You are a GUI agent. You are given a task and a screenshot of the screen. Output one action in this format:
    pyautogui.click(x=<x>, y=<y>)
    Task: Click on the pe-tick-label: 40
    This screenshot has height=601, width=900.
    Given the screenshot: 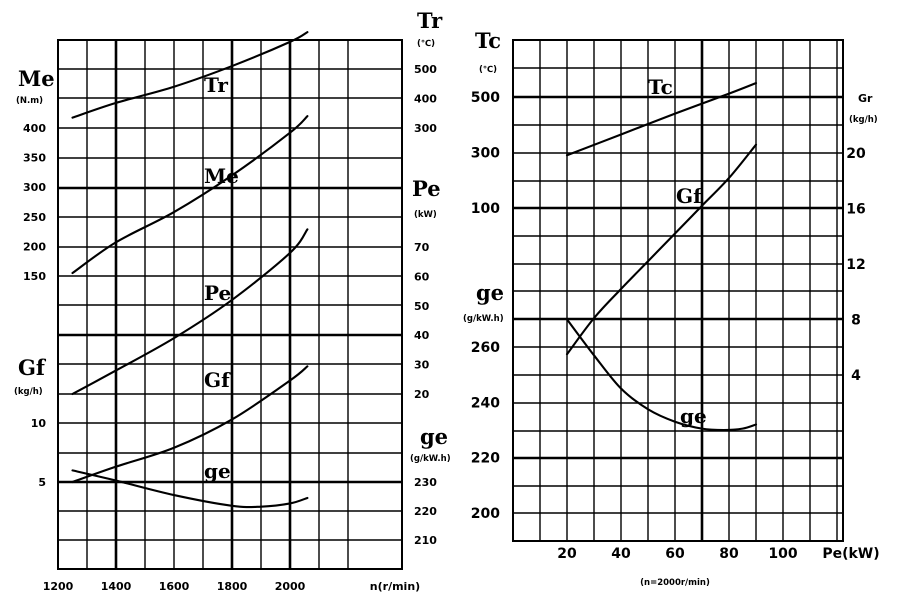 What is the action you would take?
    pyautogui.click(x=422, y=335)
    